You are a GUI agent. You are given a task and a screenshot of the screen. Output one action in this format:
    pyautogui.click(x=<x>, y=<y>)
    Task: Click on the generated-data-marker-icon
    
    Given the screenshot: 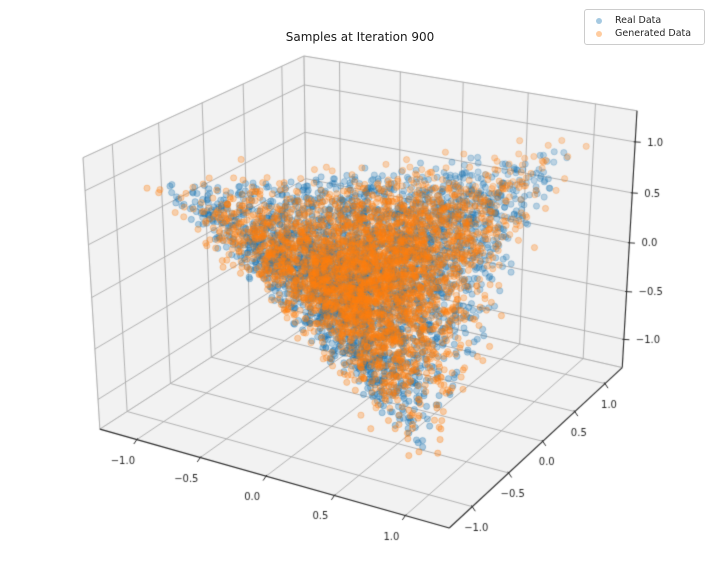 What is the action you would take?
    pyautogui.click(x=599, y=33)
    